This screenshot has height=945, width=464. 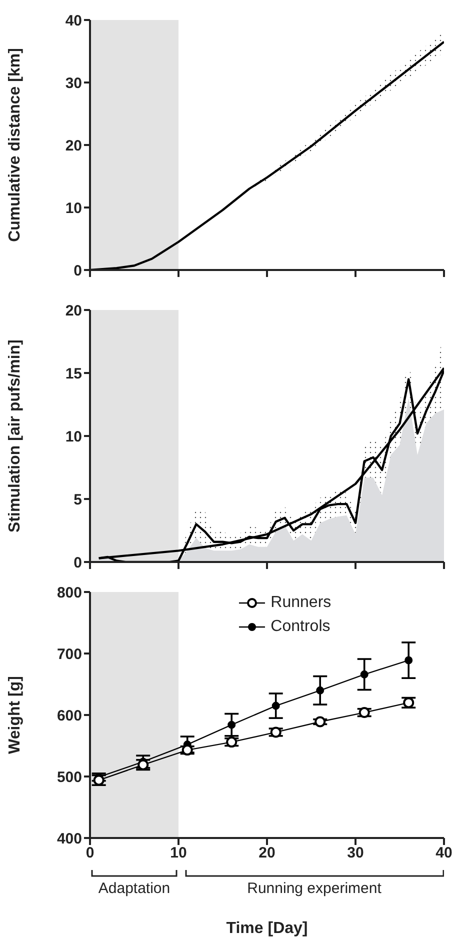 I want to click on y-axis-title: Weight [g], so click(x=15, y=715).